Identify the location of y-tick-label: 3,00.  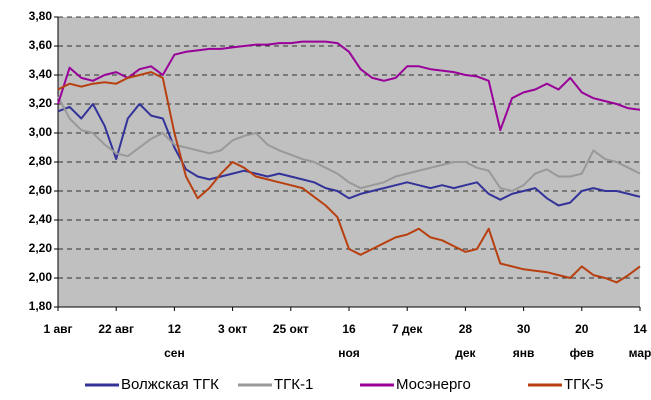
(41, 132).